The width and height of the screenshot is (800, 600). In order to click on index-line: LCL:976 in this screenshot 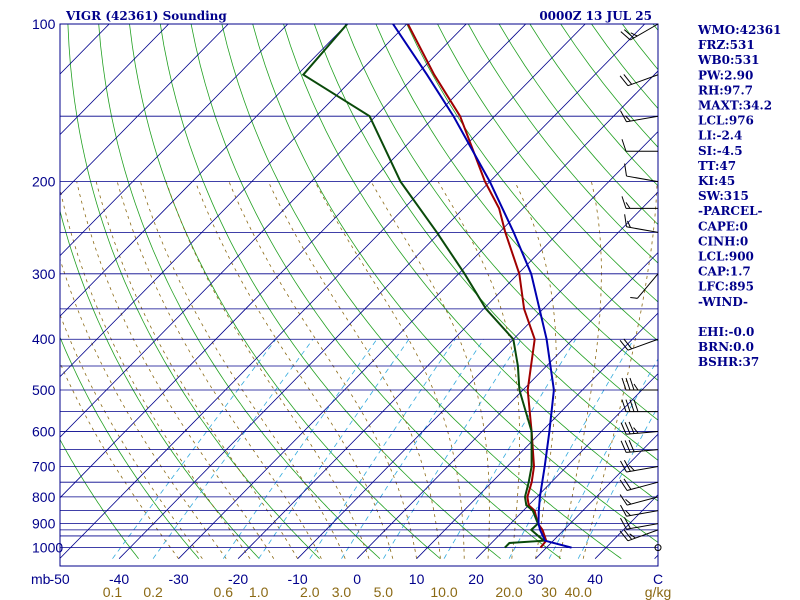, I will do `click(726, 121)`.